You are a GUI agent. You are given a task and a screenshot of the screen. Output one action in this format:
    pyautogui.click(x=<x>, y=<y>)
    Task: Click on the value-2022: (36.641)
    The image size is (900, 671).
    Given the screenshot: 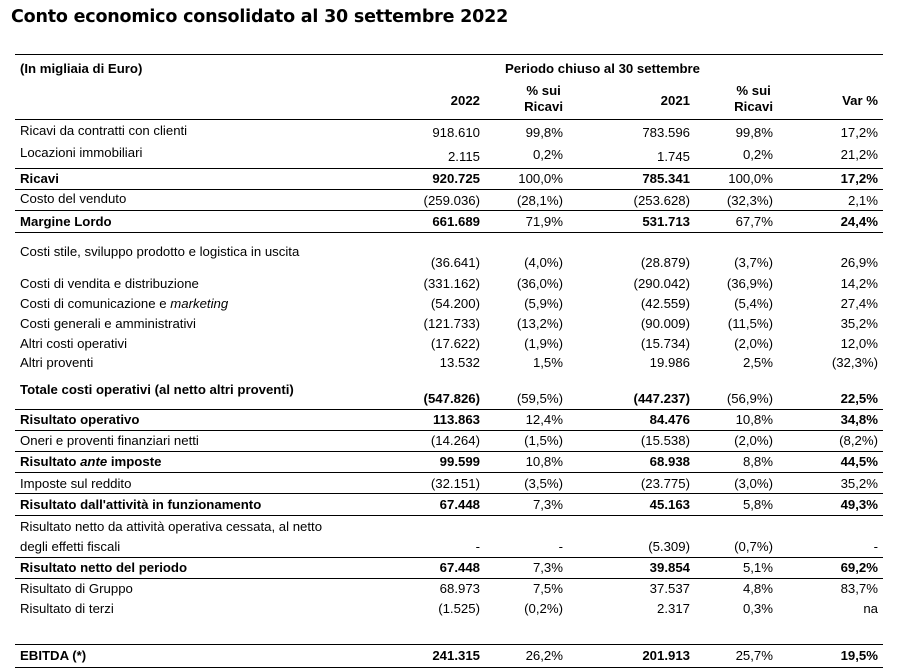 What is the action you would take?
    pyautogui.click(x=455, y=262)
    